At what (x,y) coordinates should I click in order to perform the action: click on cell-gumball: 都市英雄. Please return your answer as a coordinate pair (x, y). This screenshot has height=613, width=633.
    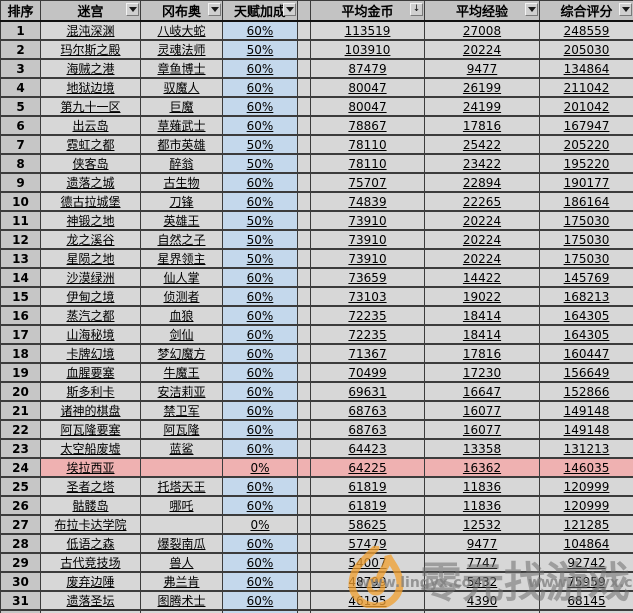
    Looking at the image, I should click on (181, 144).